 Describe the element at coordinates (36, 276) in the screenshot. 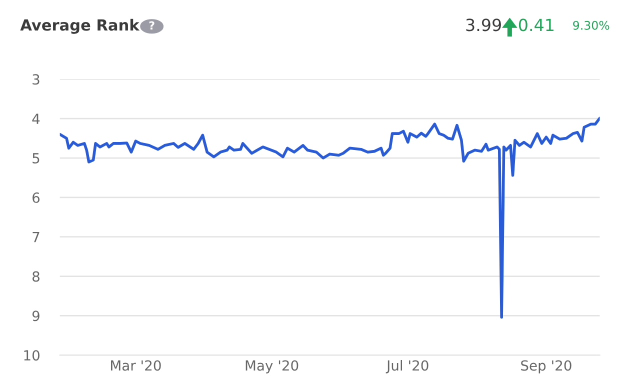

I see `y-tick-label: 8` at that location.